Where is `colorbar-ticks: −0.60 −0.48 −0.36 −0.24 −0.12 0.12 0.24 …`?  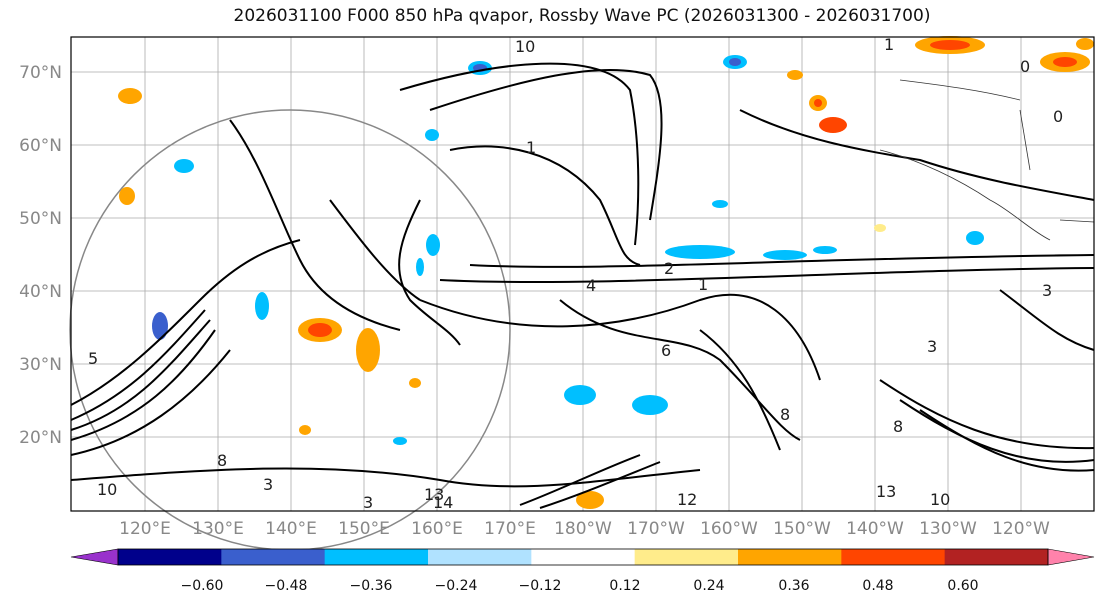 colorbar-ticks: −0.60 −0.48 −0.36 −0.24 −0.12 0.12 0.24 … is located at coordinates (580, 586).